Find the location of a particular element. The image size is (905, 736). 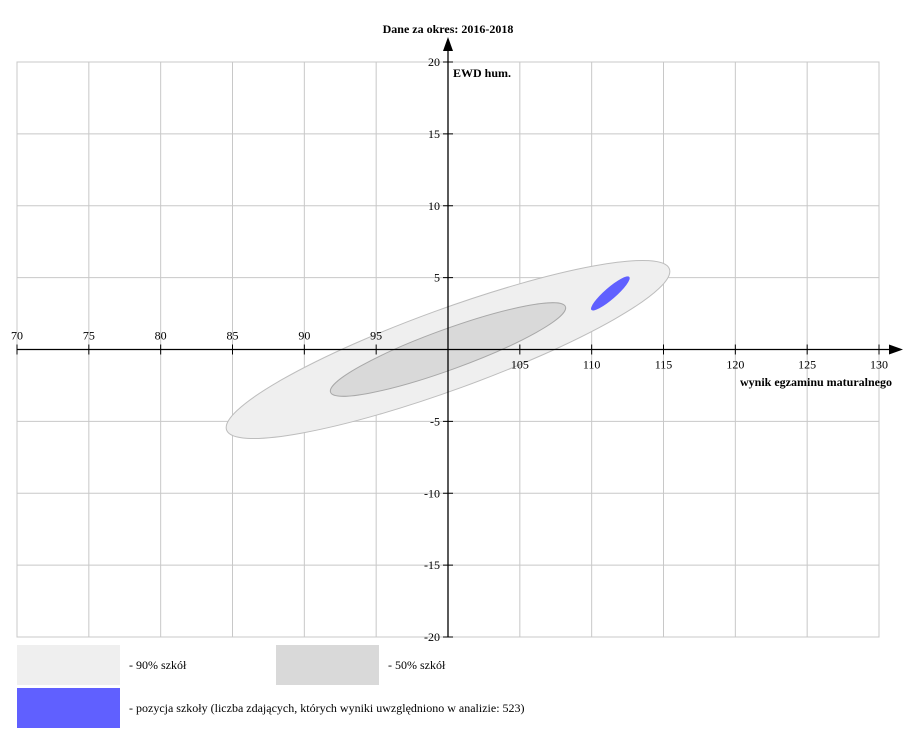

x-tick-label: 90 is located at coordinates (304, 336).